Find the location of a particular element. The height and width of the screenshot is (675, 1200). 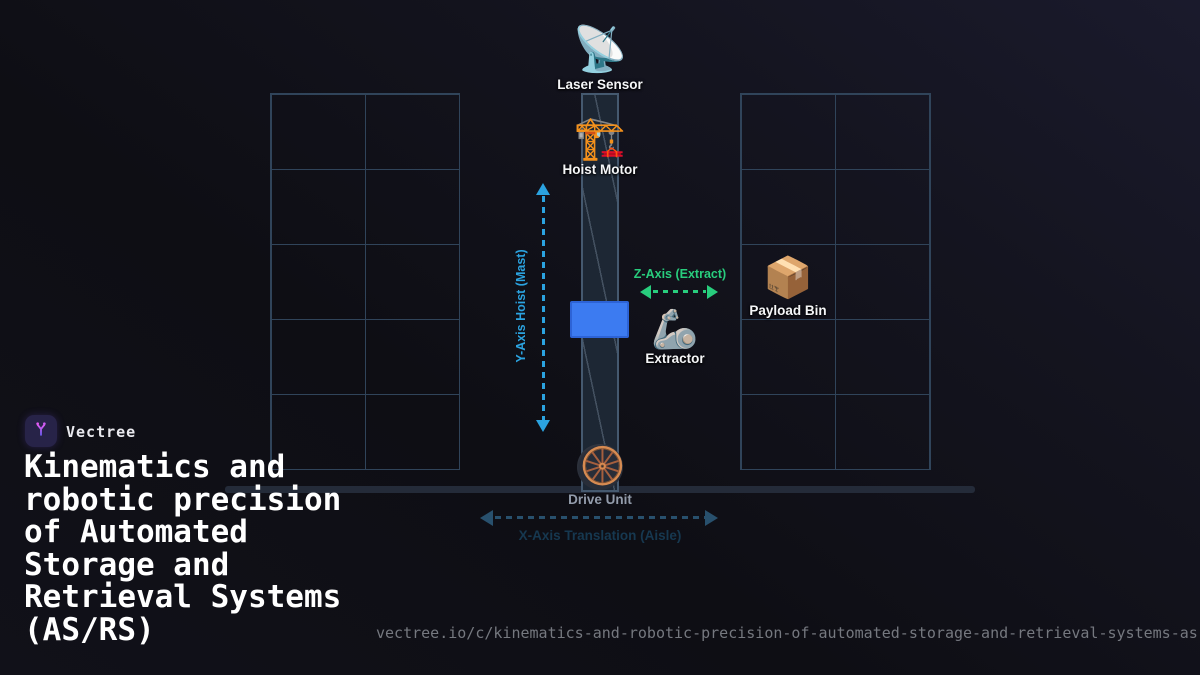

y-axis-arrowhead-up-icon is located at coordinates (543, 189).